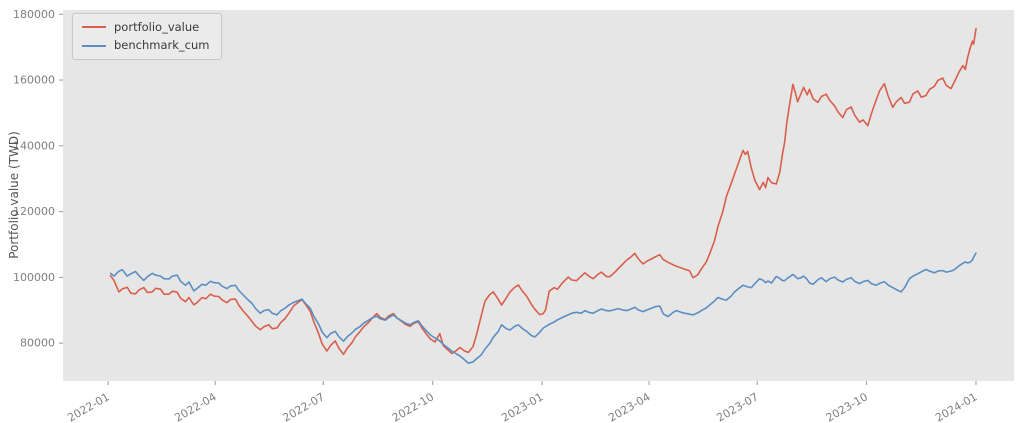 This screenshot has width=1024, height=423. Describe the element at coordinates (34, 211) in the screenshot. I see `y-tick-label: 120000` at that location.